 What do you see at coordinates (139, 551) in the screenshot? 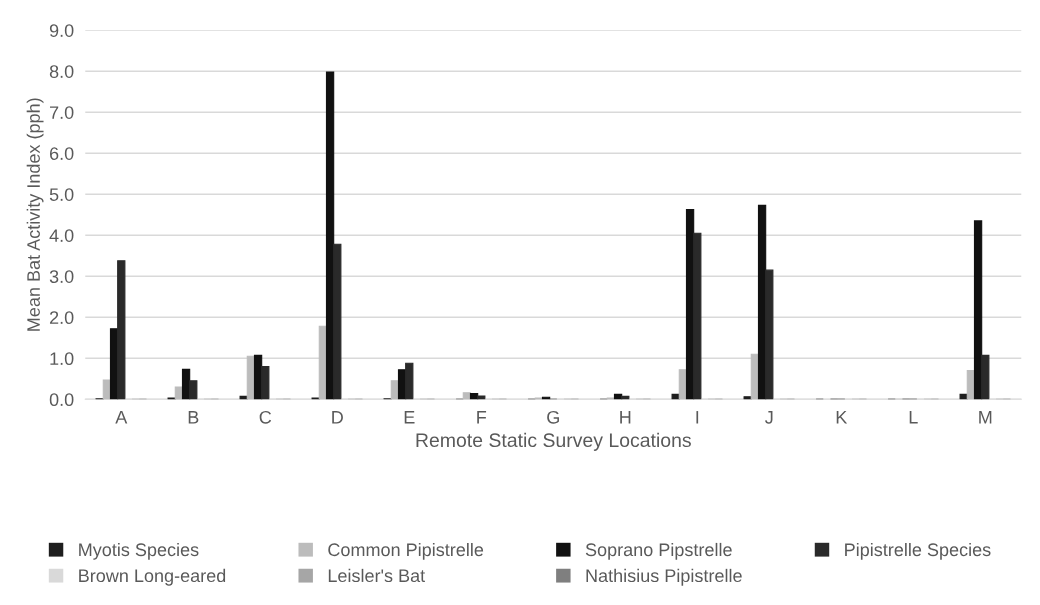
I see `legend-label: Myotis Species` at bounding box center [139, 551].